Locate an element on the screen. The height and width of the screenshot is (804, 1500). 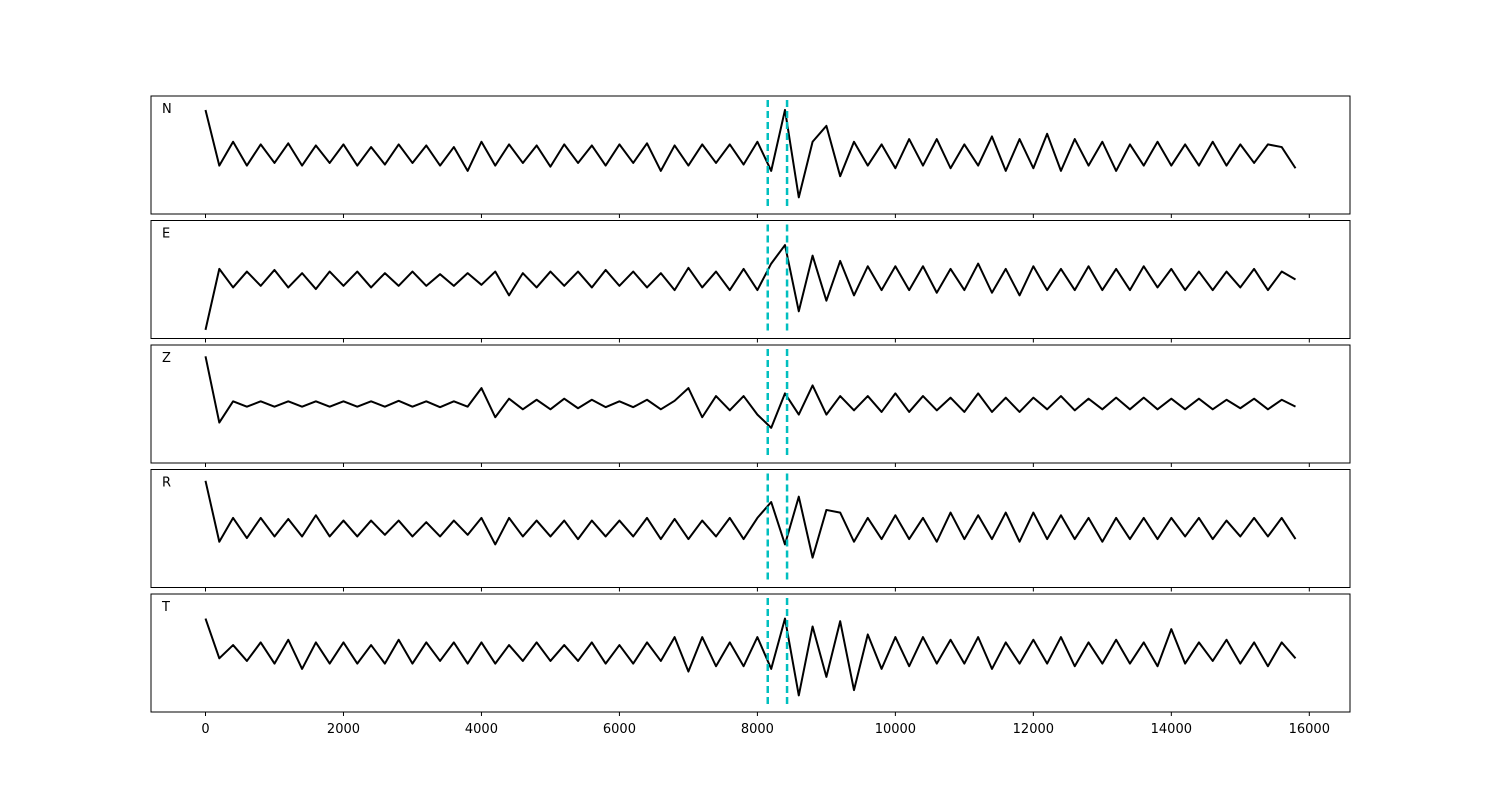
panel-label: T is located at coordinates (165, 607).